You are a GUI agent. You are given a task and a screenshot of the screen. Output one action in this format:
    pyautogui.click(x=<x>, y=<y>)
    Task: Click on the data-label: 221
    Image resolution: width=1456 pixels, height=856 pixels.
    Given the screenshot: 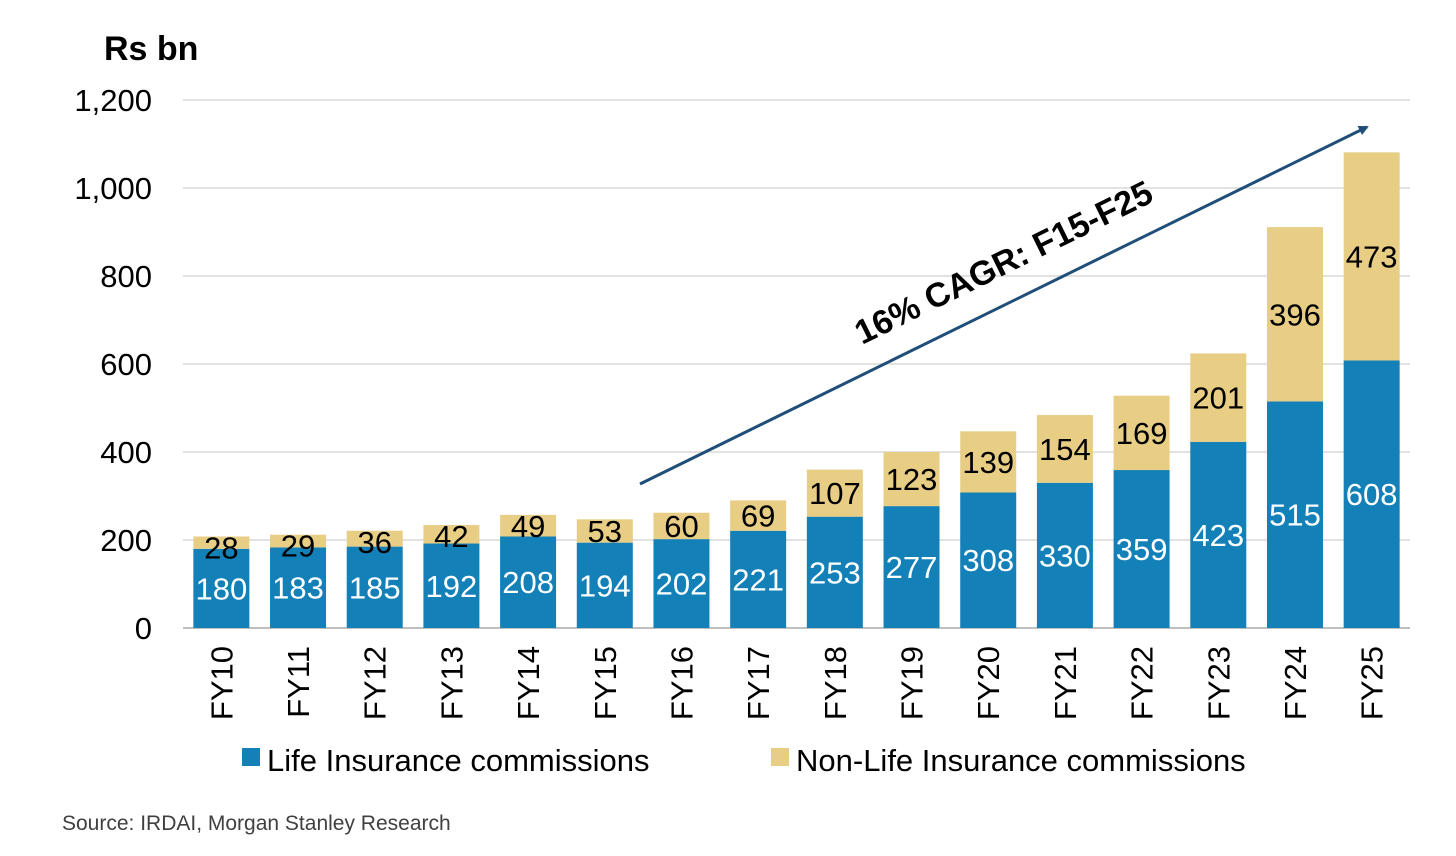 What is the action you would take?
    pyautogui.click(x=758, y=579)
    